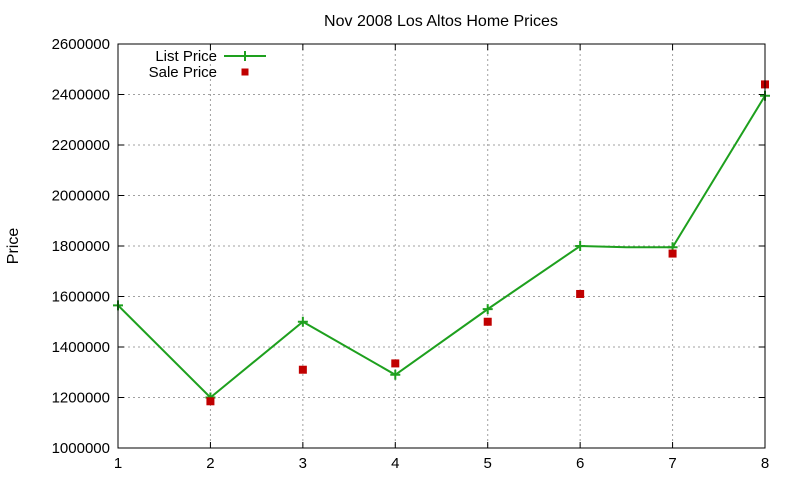 This screenshot has height=480, width=800. I want to click on y-tick-label: 2400000, so click(81, 95).